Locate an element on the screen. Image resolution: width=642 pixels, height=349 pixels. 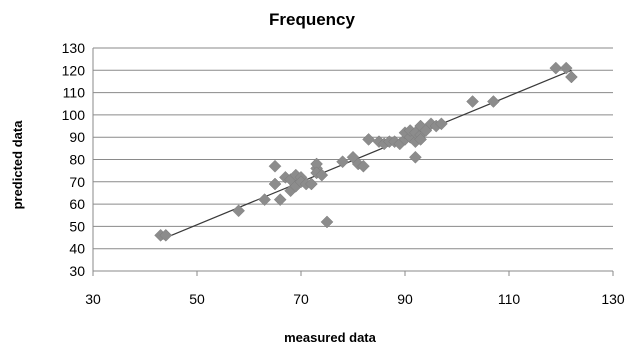
x-tick-label-90: 90 is located at coordinates (405, 299).